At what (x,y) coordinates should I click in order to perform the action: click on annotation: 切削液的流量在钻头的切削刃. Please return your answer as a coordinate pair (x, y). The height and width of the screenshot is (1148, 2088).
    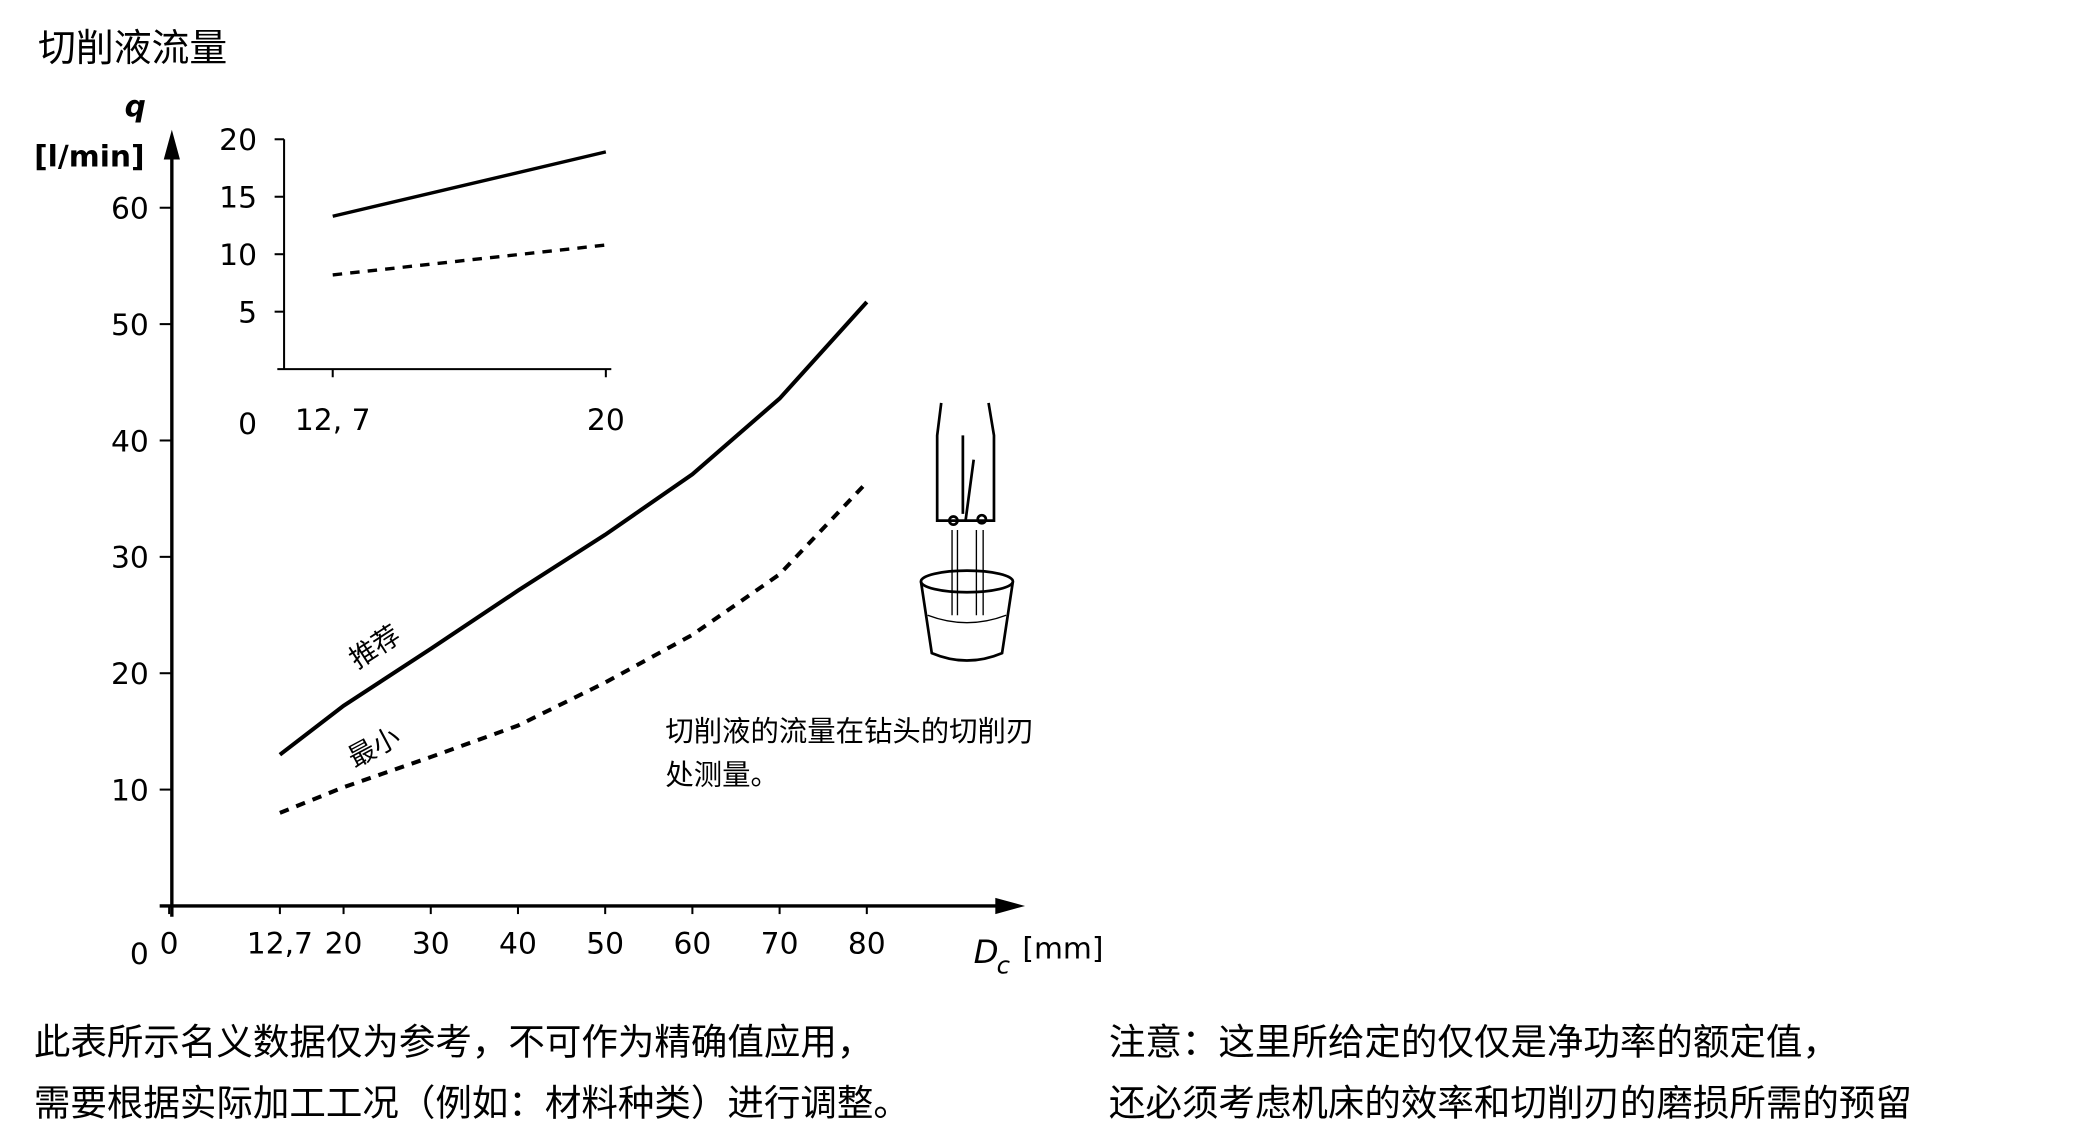
    Looking at the image, I should click on (849, 731).